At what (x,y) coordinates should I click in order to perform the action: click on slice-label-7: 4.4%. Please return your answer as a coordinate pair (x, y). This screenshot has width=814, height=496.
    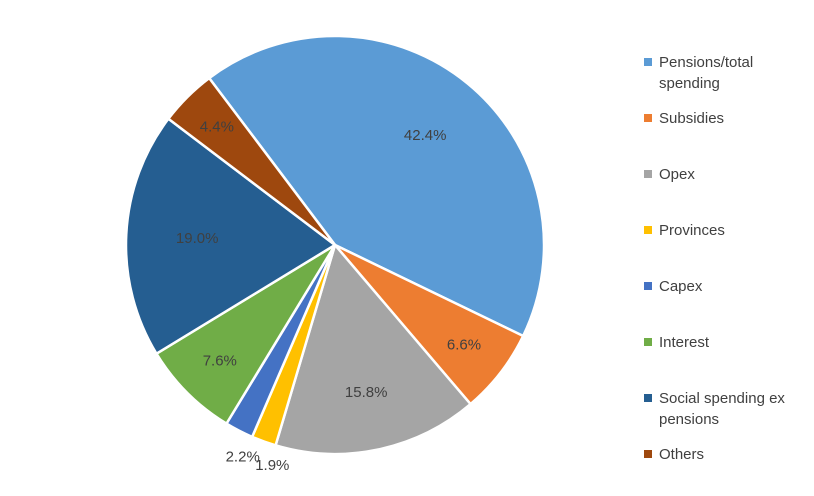
    Looking at the image, I should click on (217, 127).